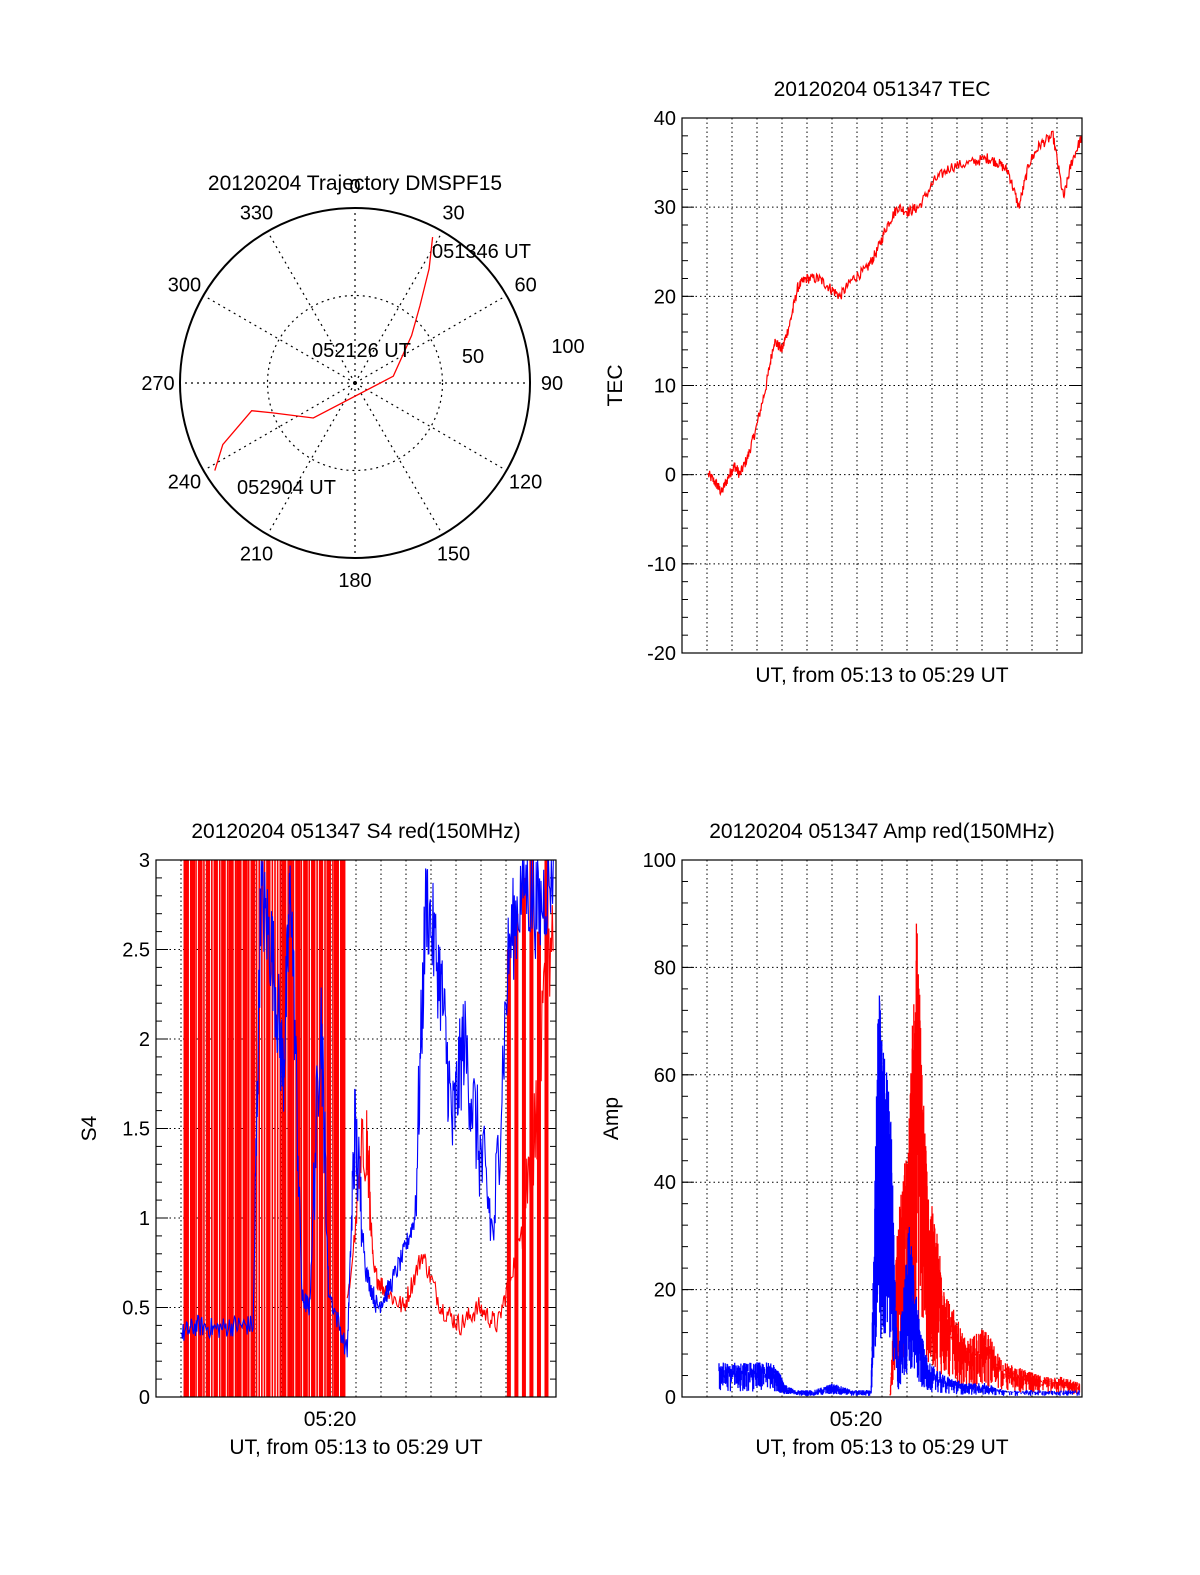 The width and height of the screenshot is (1200, 1575). Describe the element at coordinates (894, 313) in the screenshot. I see `tec-series` at that location.